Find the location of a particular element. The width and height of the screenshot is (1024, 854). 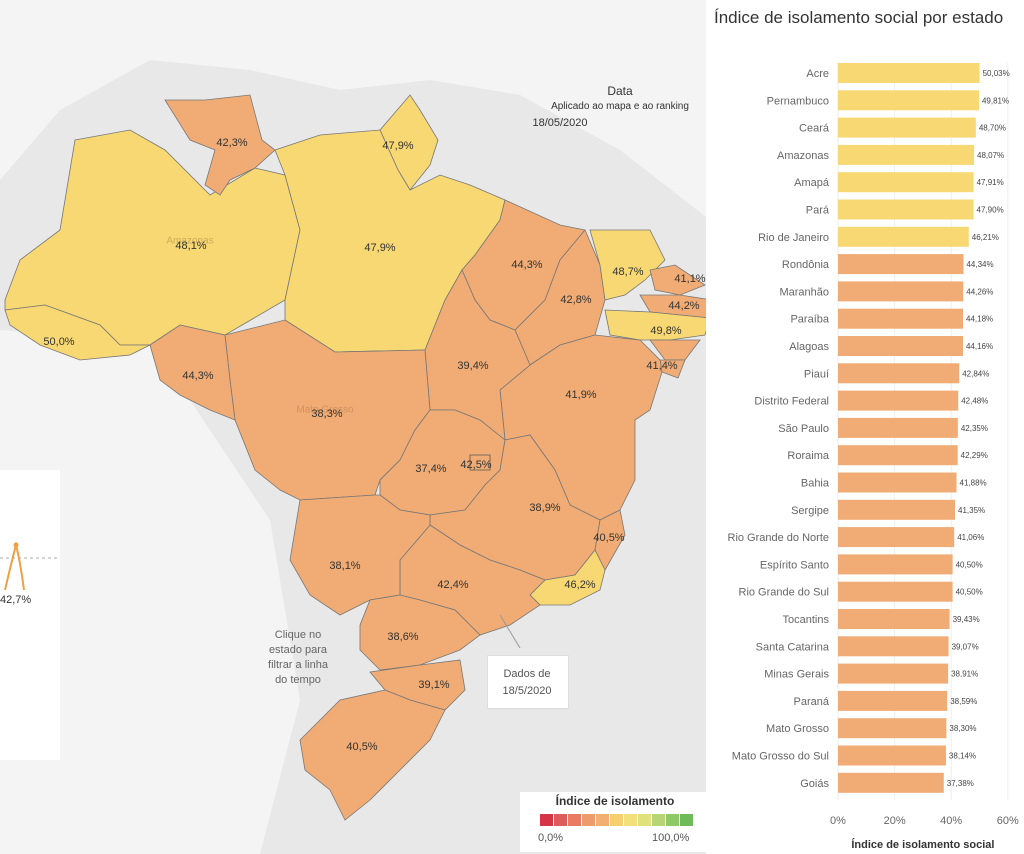

faded-label-amazonas: Amazonas is located at coordinates (190, 241).